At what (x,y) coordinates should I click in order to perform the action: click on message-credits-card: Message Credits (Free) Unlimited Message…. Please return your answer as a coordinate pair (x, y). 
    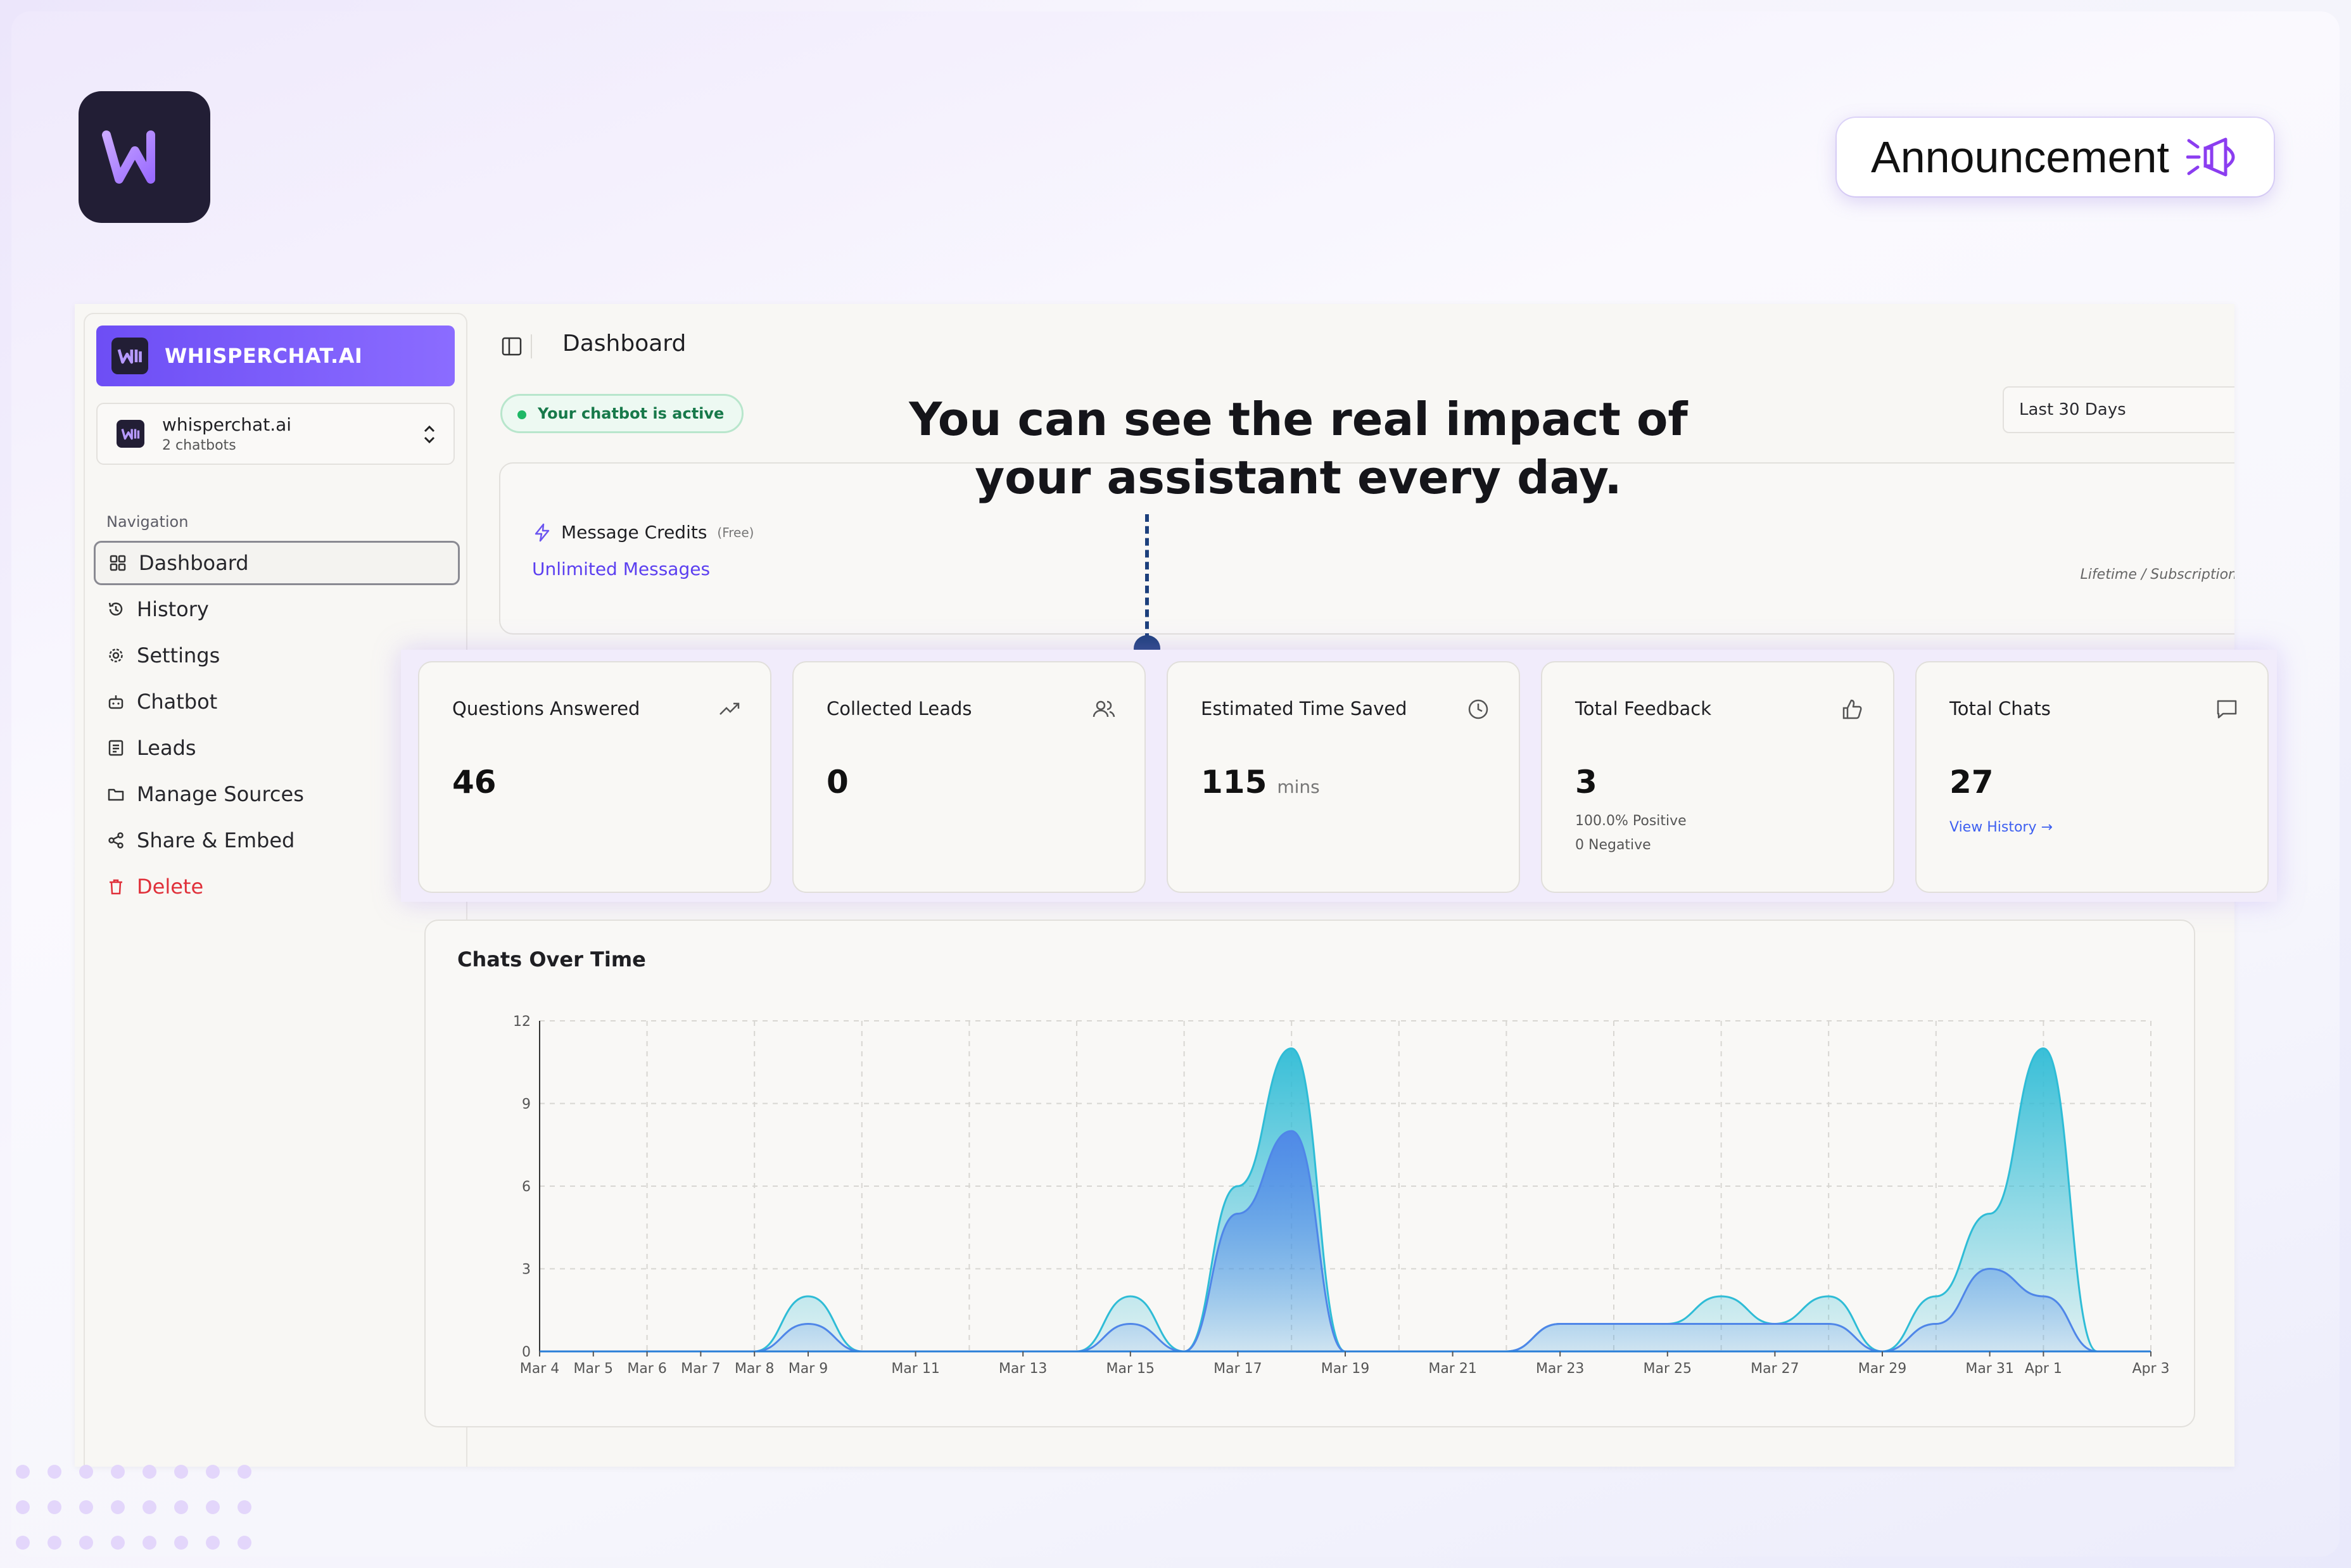
    Looking at the image, I should click on (1366, 548).